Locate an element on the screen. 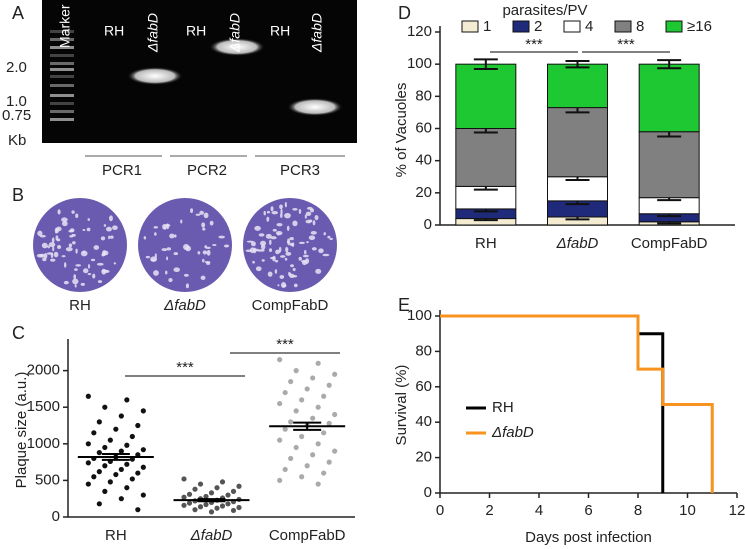 The width and height of the screenshot is (745, 549). y-axis-label: % of Vacuoles is located at coordinates (401, 130).